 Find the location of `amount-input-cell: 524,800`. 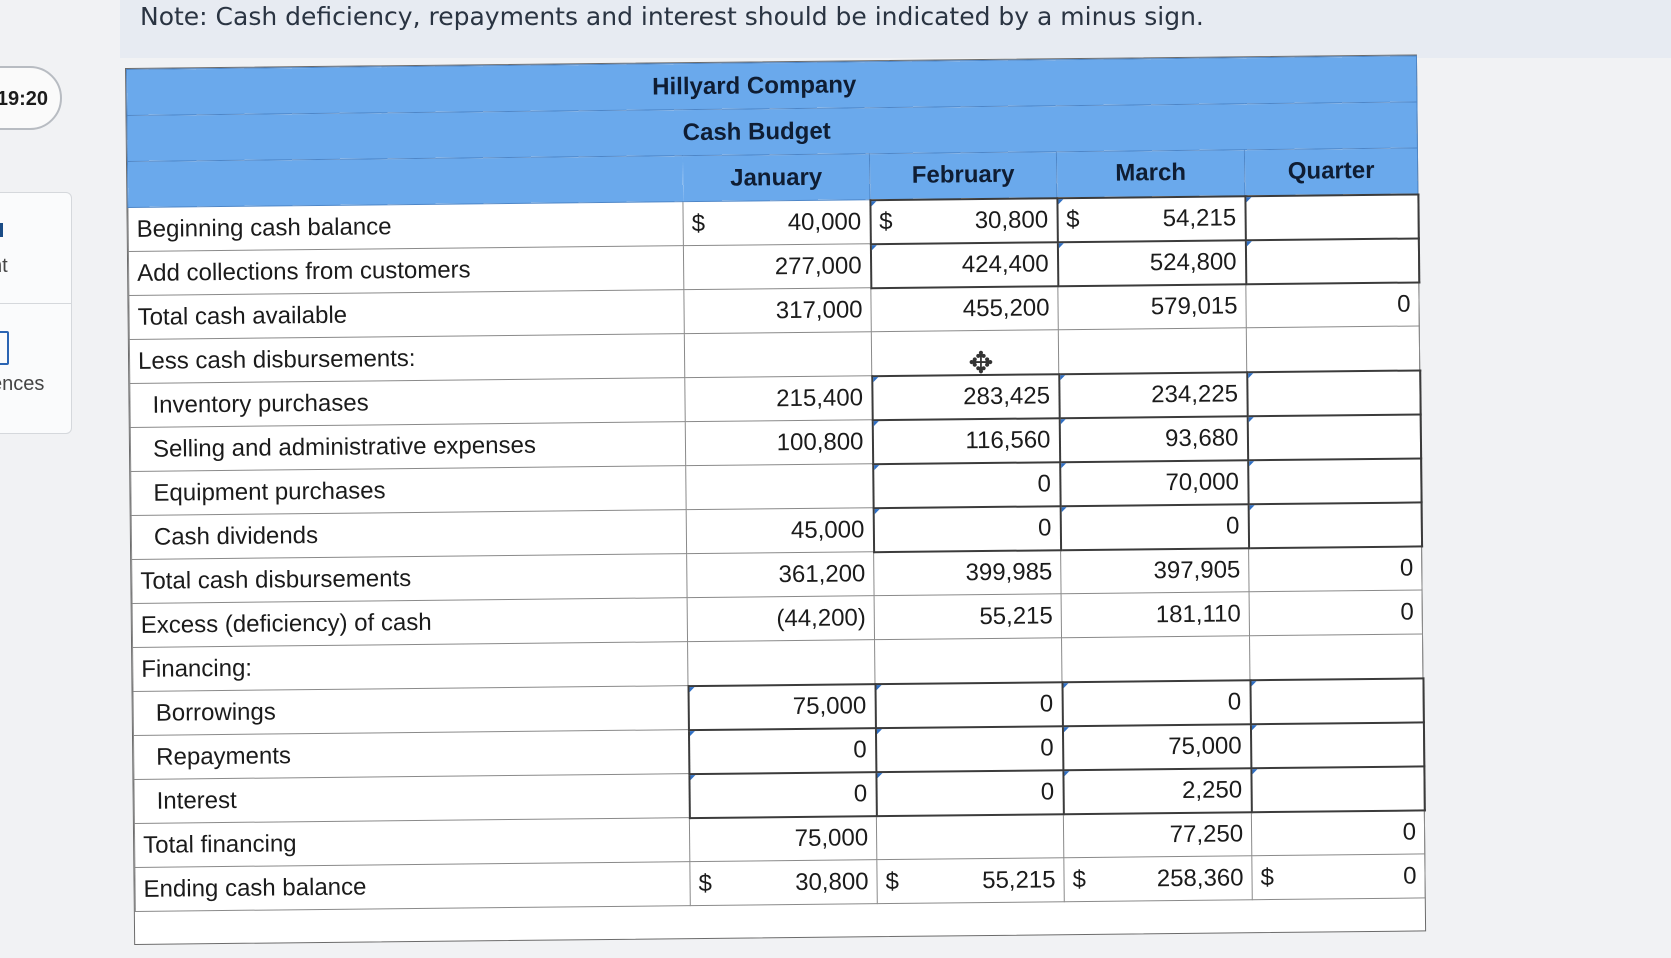

amount-input-cell: 524,800 is located at coordinates (1151, 262).